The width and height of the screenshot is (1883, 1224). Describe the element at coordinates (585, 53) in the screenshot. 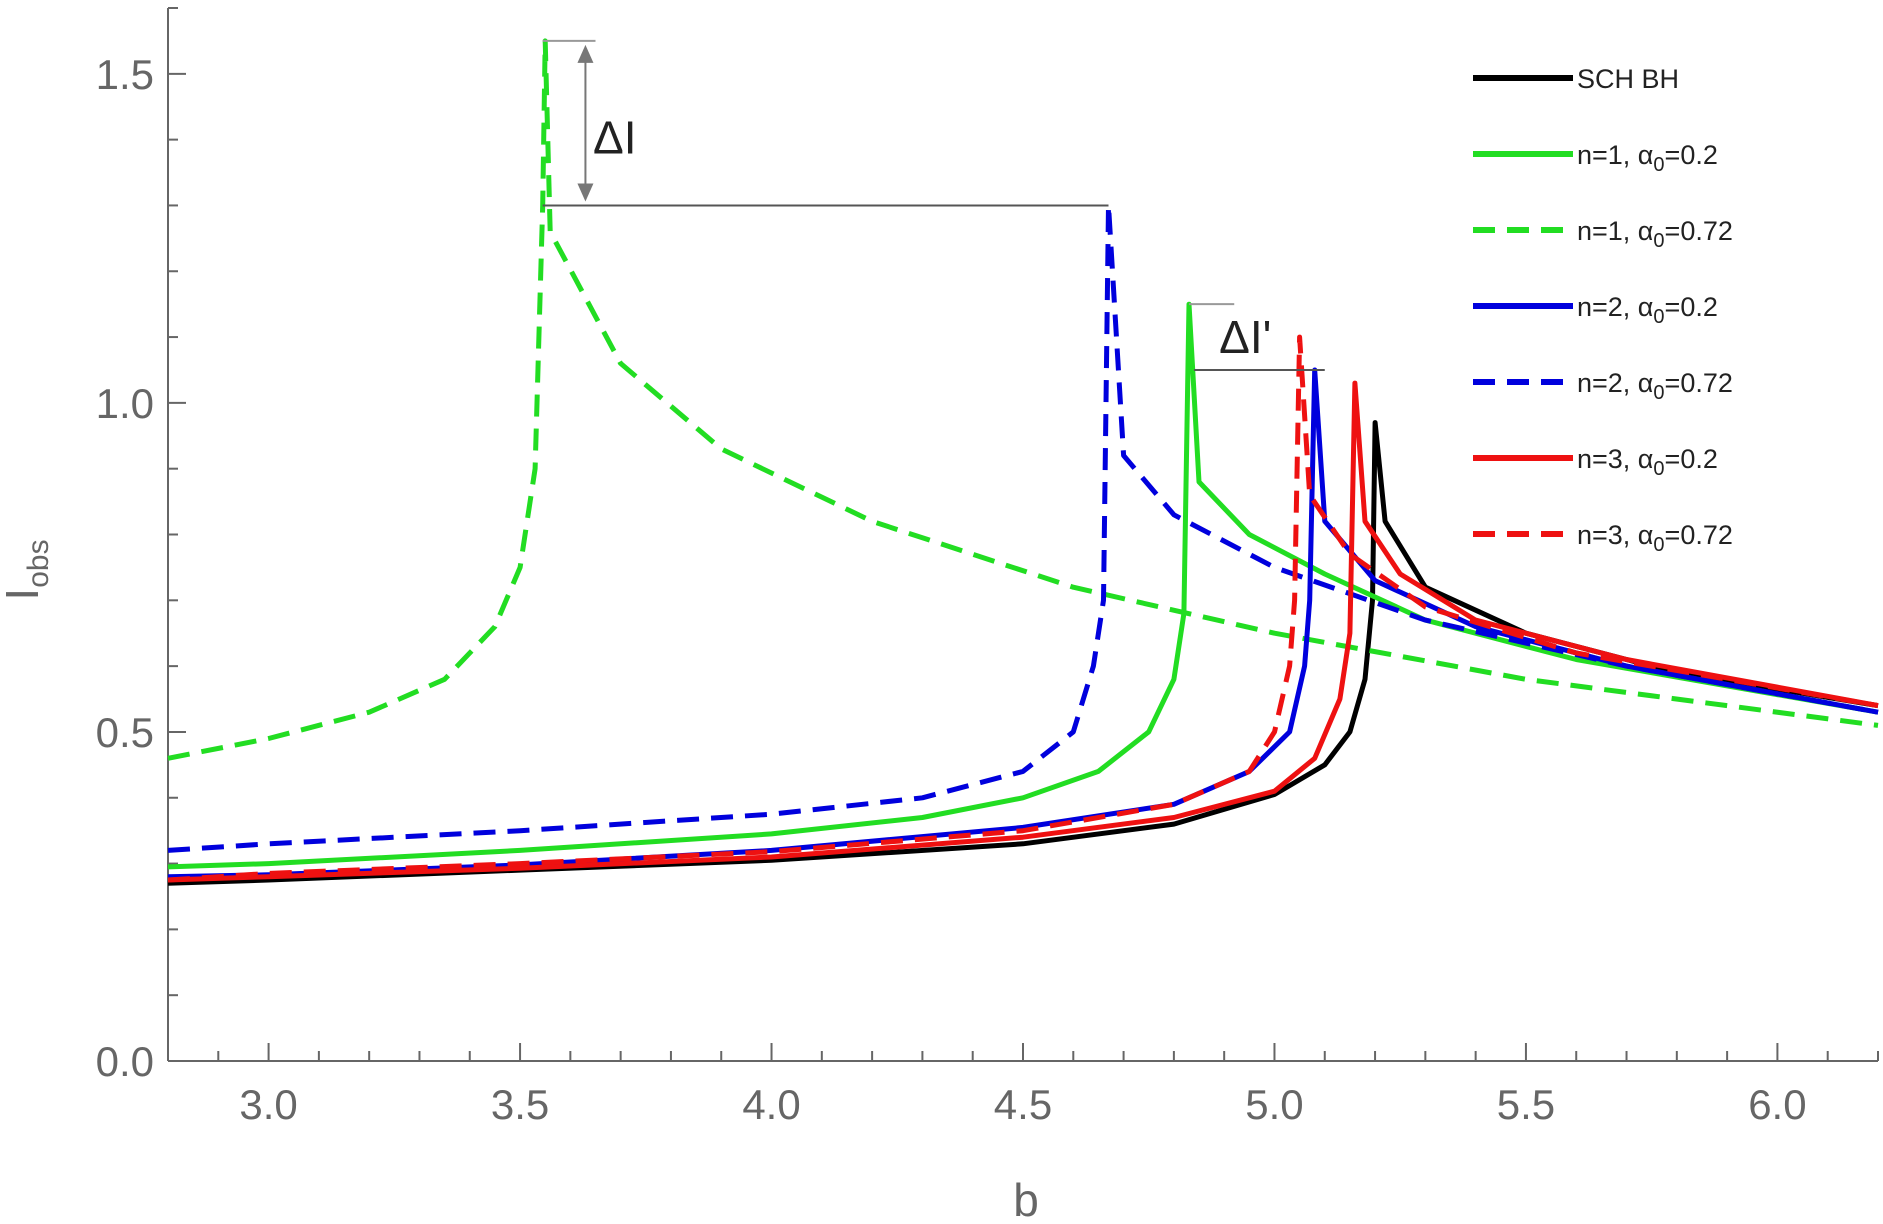

I see `delta-i-arrow-up` at that location.